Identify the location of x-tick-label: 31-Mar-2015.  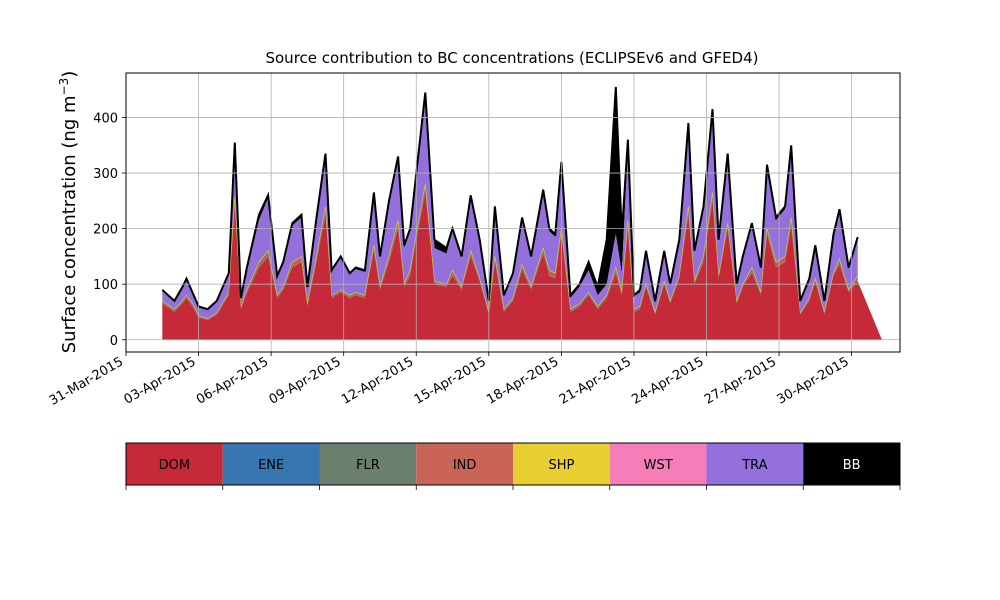
(86, 381).